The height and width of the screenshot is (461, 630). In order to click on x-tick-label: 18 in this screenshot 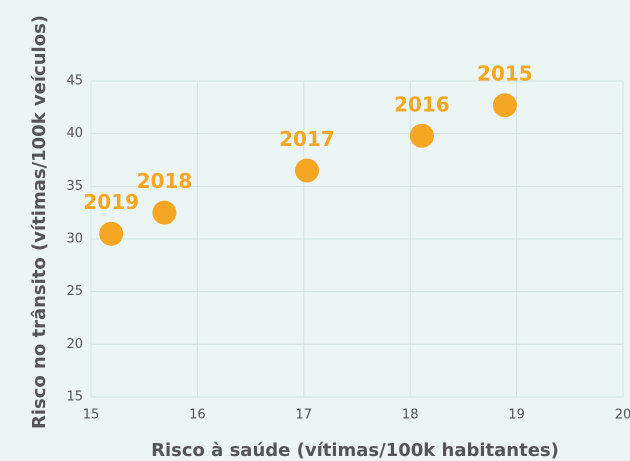, I will do `click(410, 415)`.